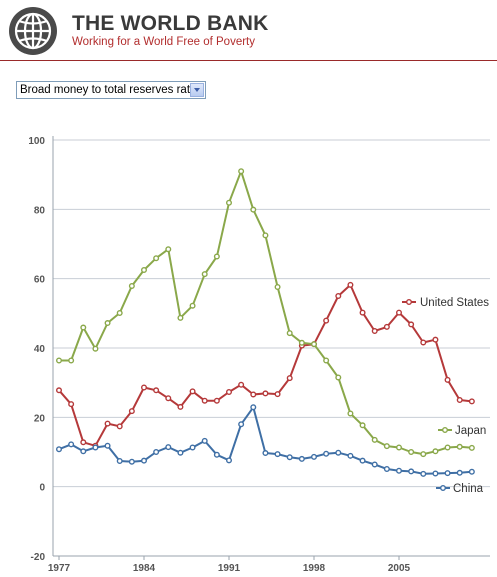  Describe the element at coordinates (42, 488) in the screenshot. I see `y-tick-label: 0` at that location.